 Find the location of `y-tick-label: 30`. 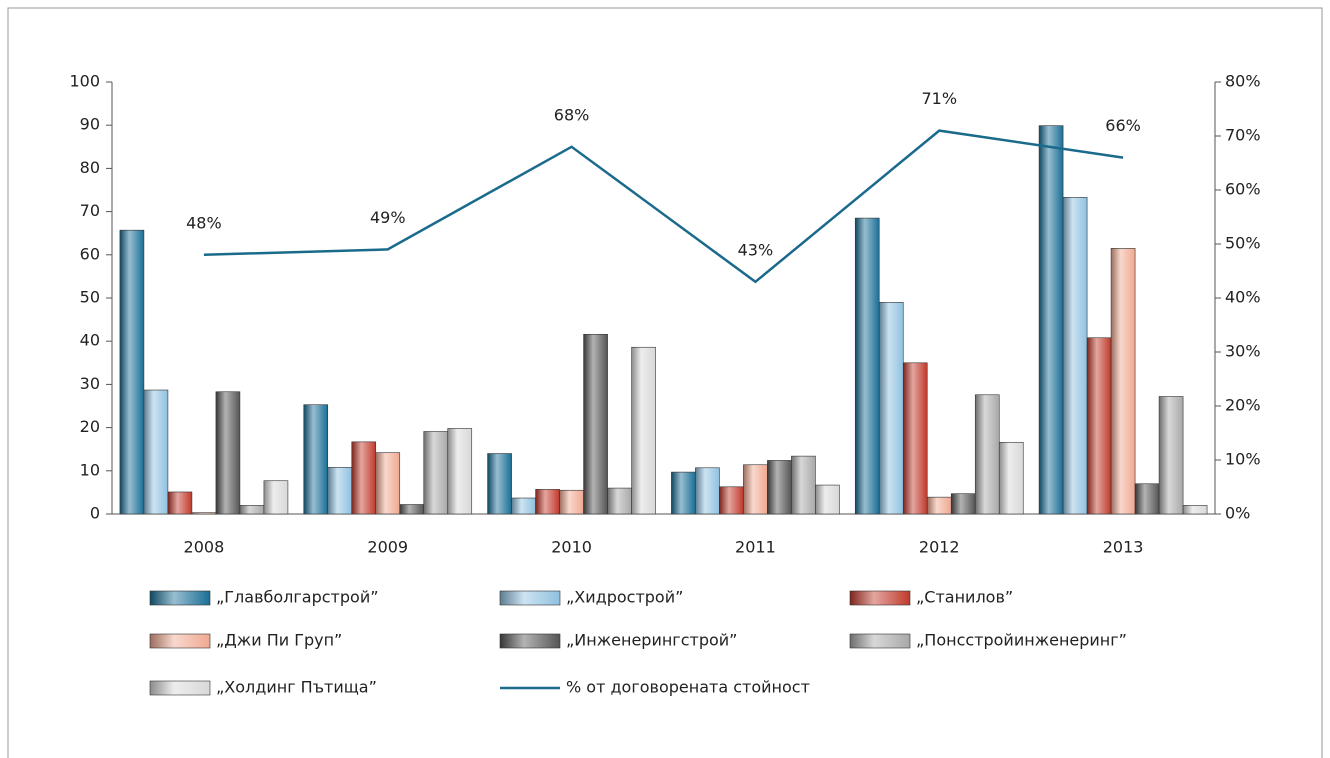

y-tick-label: 30 is located at coordinates (90, 383).